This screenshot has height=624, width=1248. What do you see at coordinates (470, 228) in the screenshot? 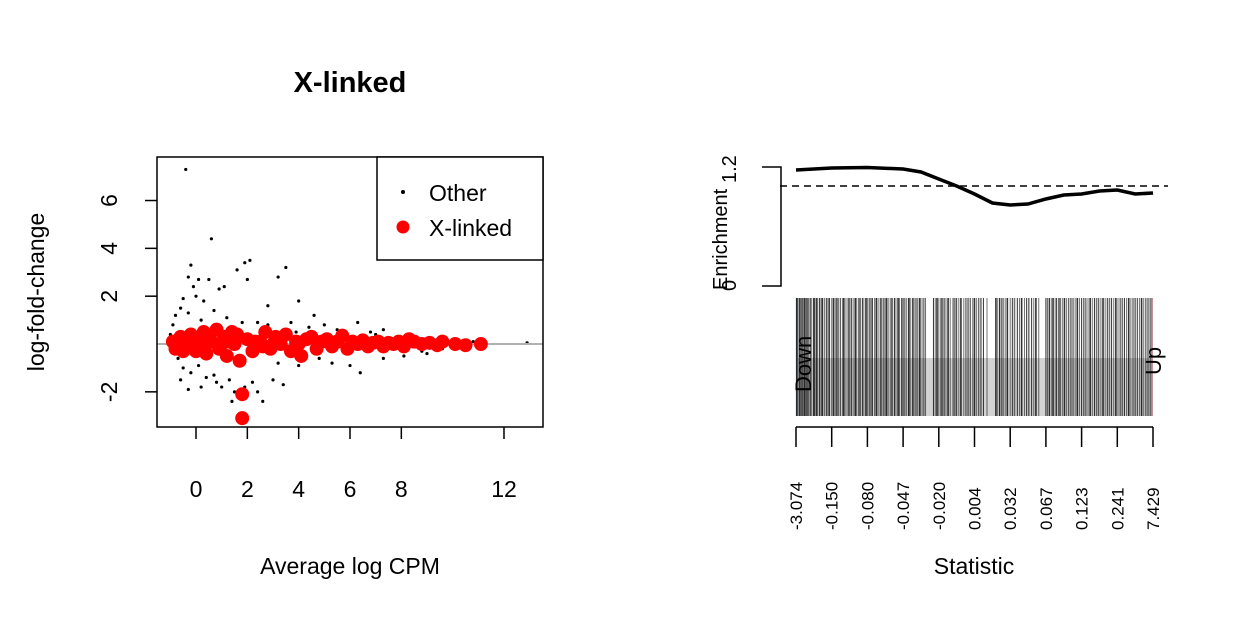
I see `legend-label-xlinked: X-linked` at bounding box center [470, 228].